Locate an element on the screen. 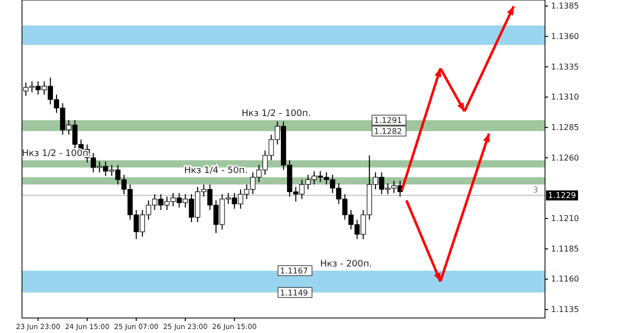 This screenshot has width=620, height=333. y-tick-label: 1.1360 is located at coordinates (565, 36).